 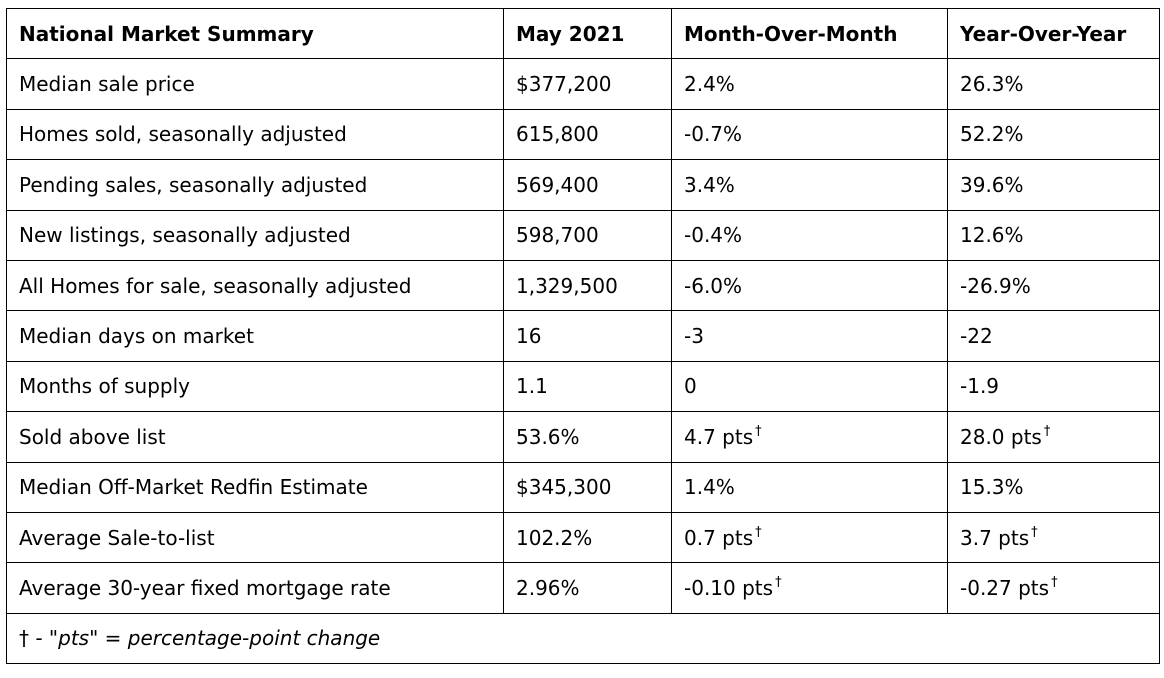 What do you see at coordinates (992, 487) in the screenshot?
I see `year-over-year-value-text: 15.3%` at bounding box center [992, 487].